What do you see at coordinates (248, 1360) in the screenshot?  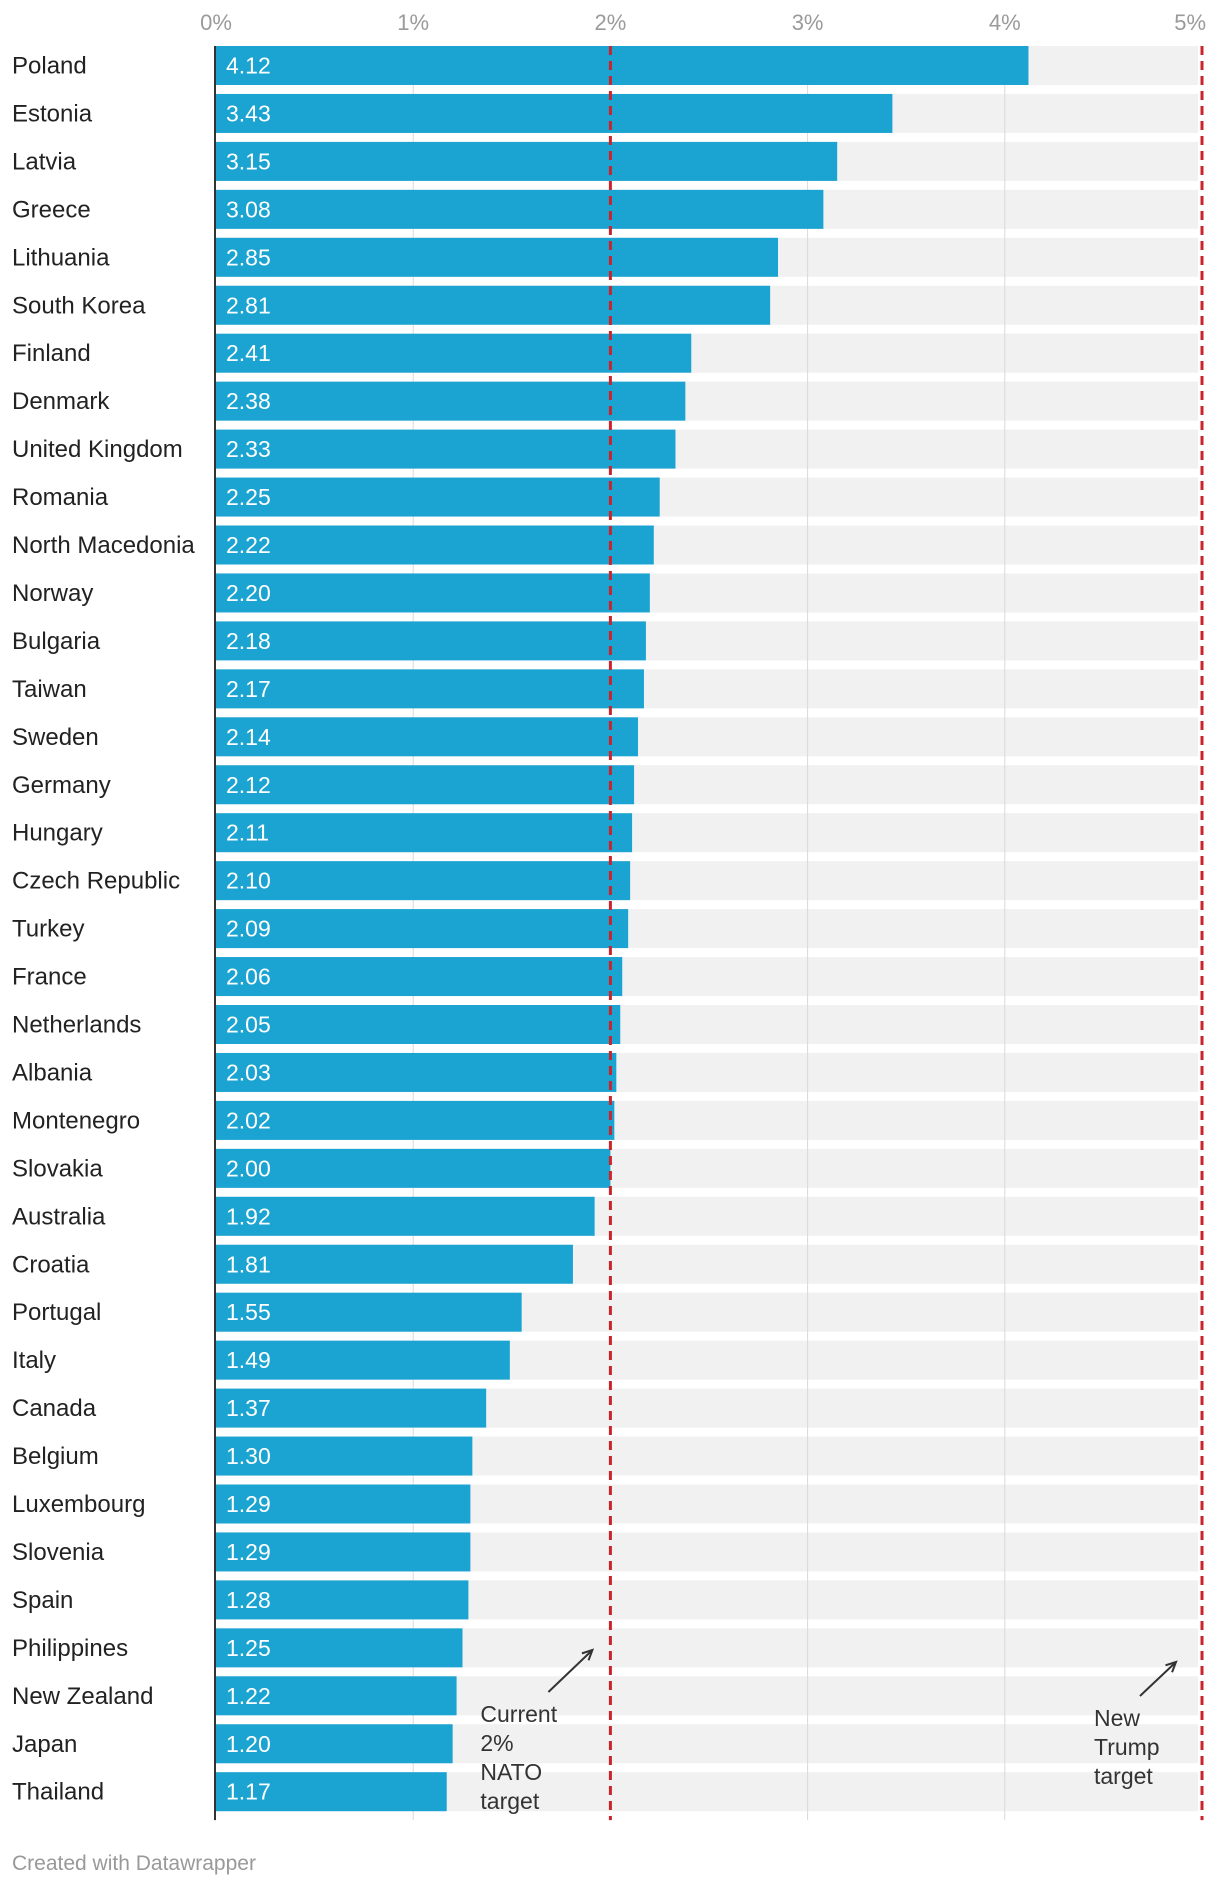 I see `bar-value-label: 1.49` at bounding box center [248, 1360].